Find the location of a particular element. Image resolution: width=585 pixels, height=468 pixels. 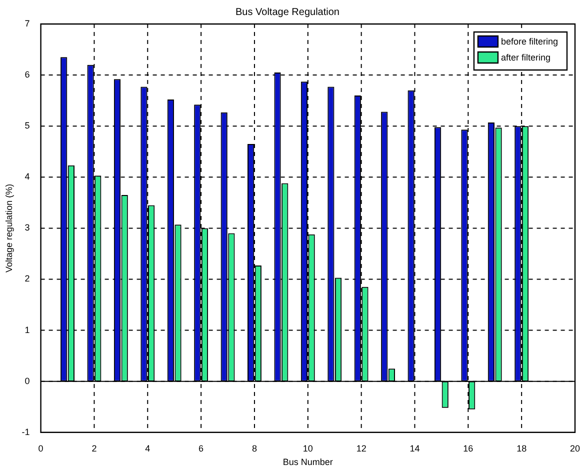

x-tick-label: 8 is located at coordinates (254, 448).